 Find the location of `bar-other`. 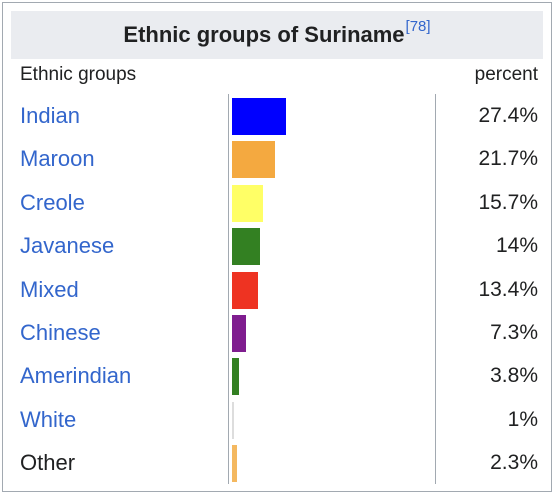

bar-other is located at coordinates (234, 464).